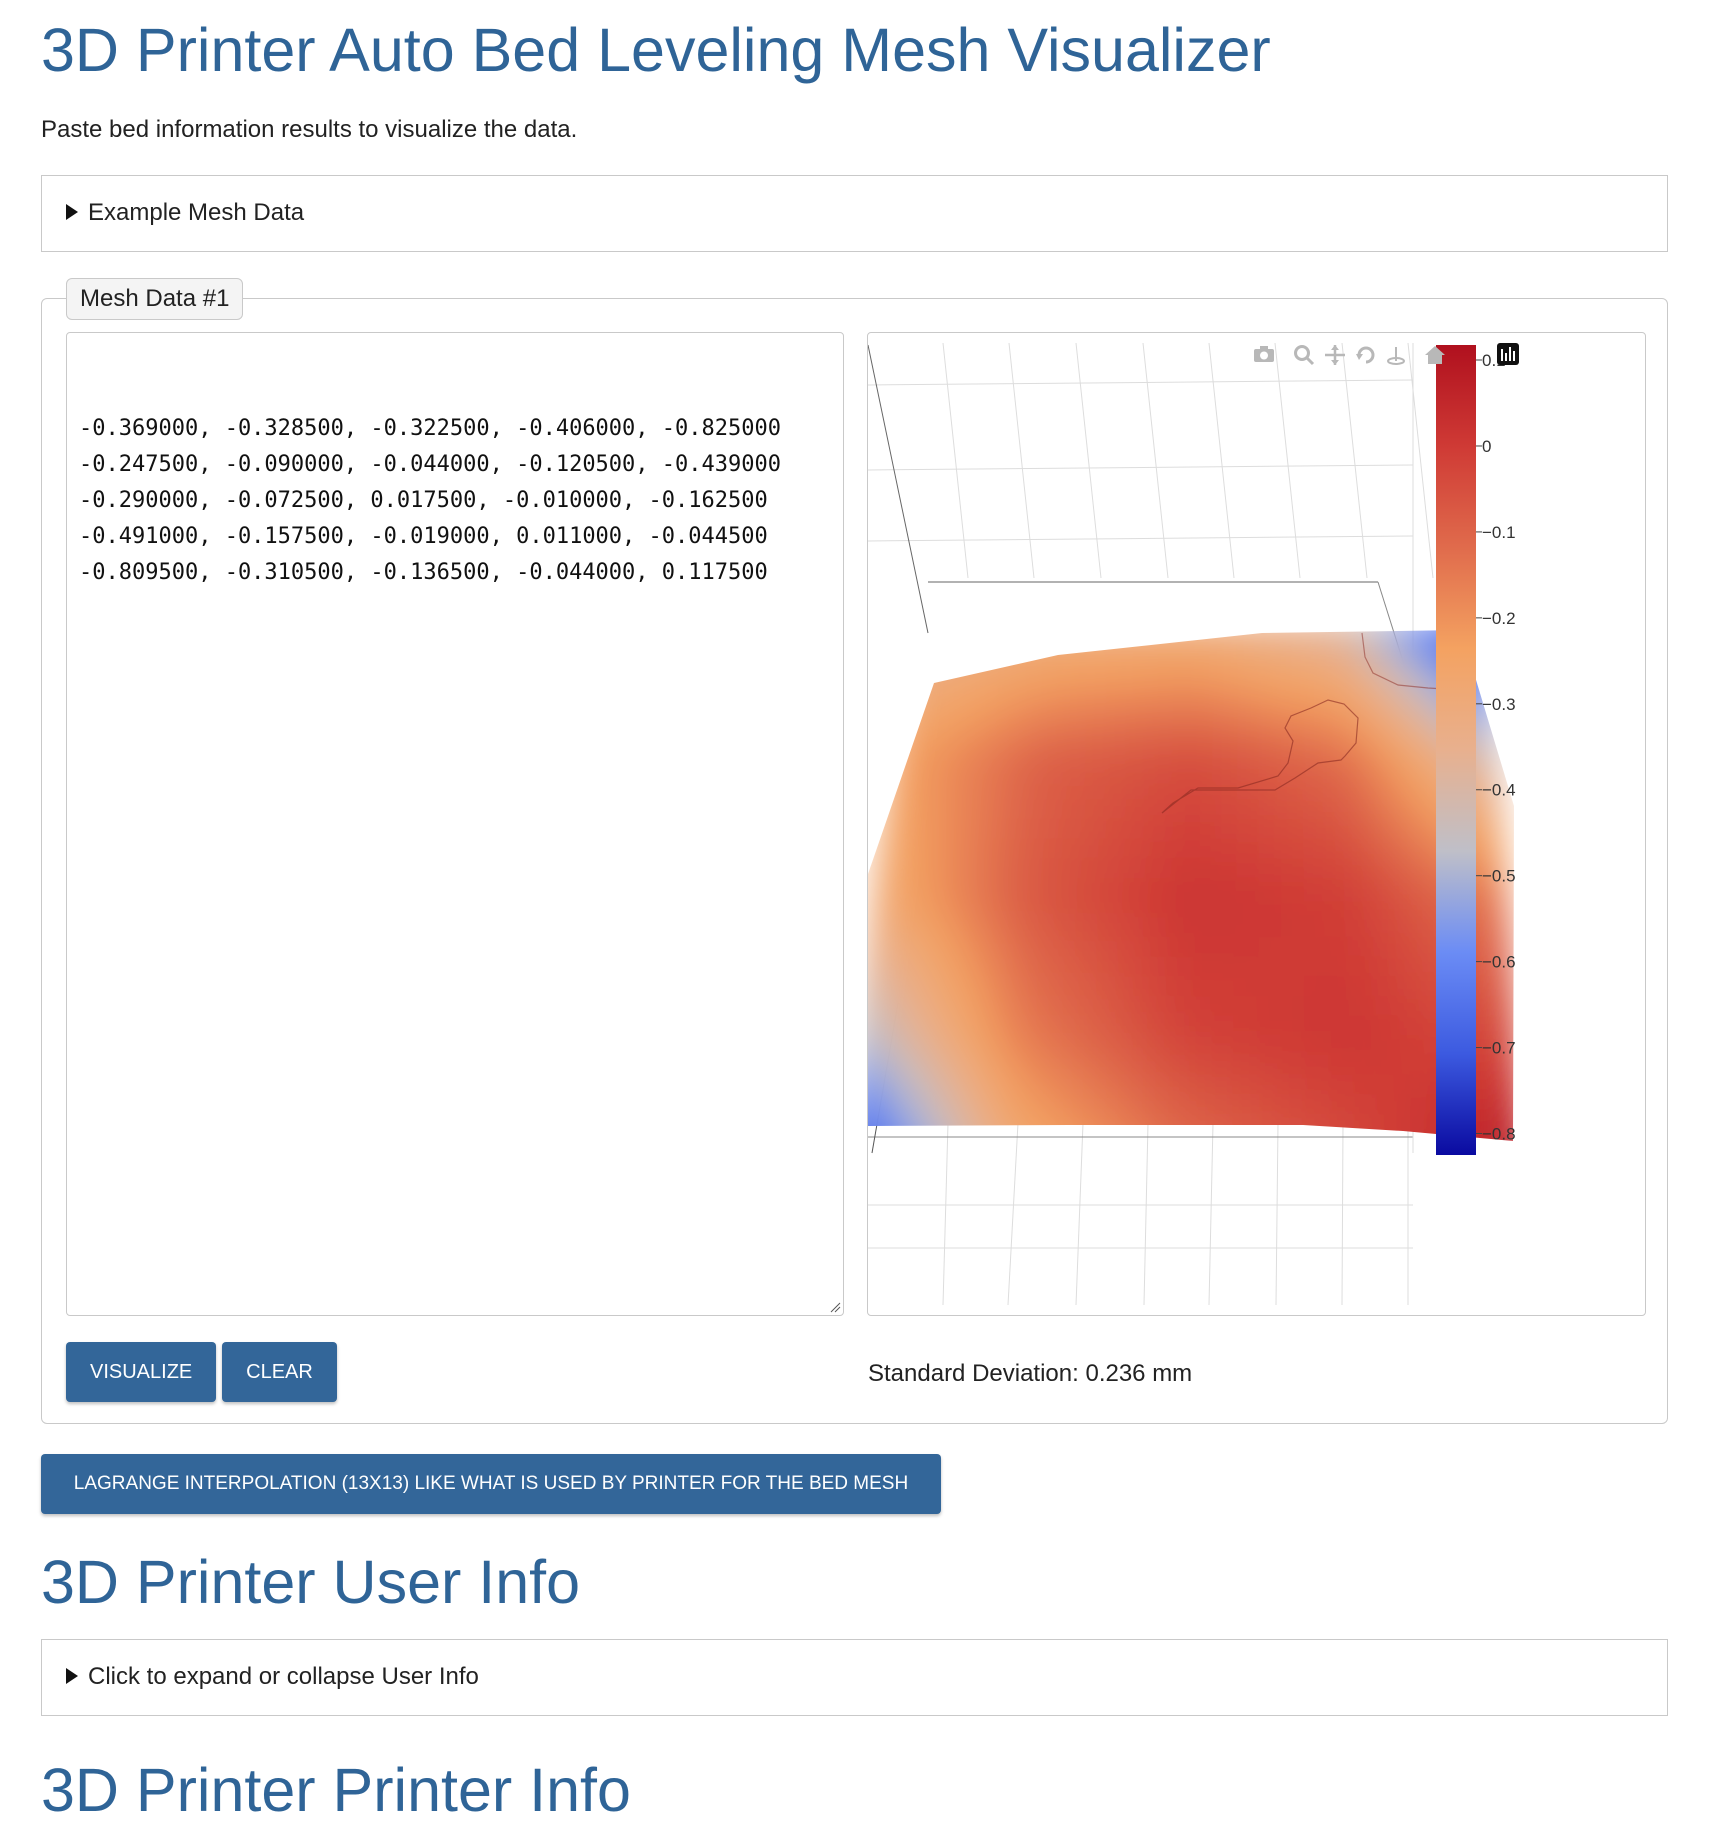  I want to click on pan-icon, so click(1335, 355).